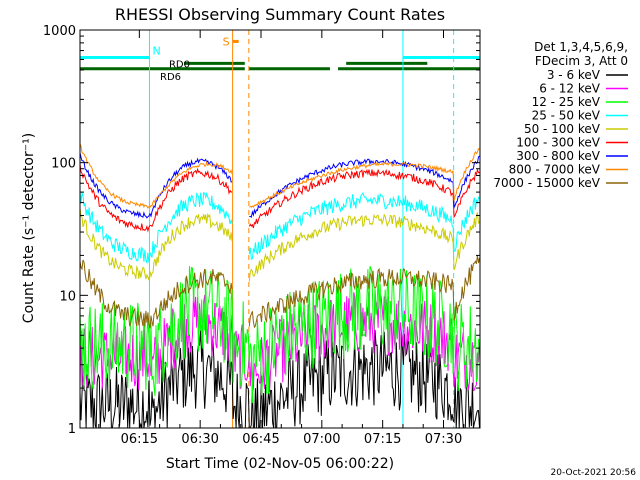 The width and height of the screenshot is (640, 480). What do you see at coordinates (558, 156) in the screenshot?
I see `legend-label-6: 300 - 800 keV` at bounding box center [558, 156].